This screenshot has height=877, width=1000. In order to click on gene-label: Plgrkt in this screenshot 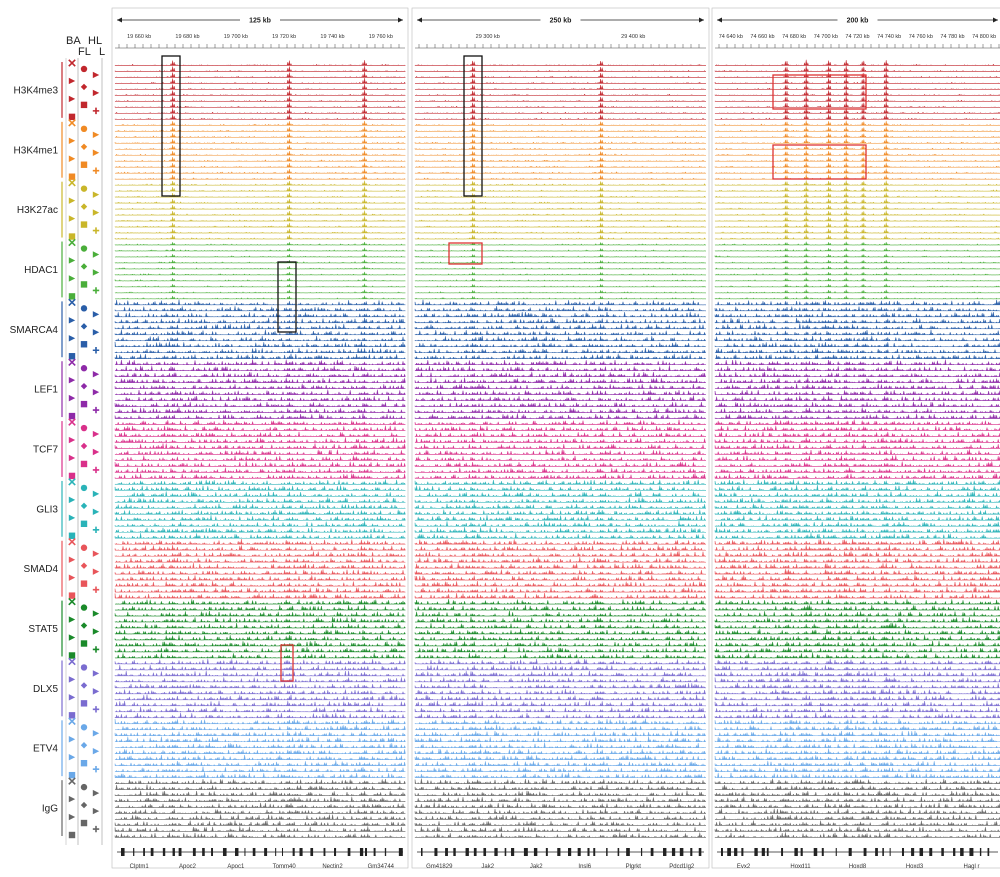, I will do `click(634, 867)`.